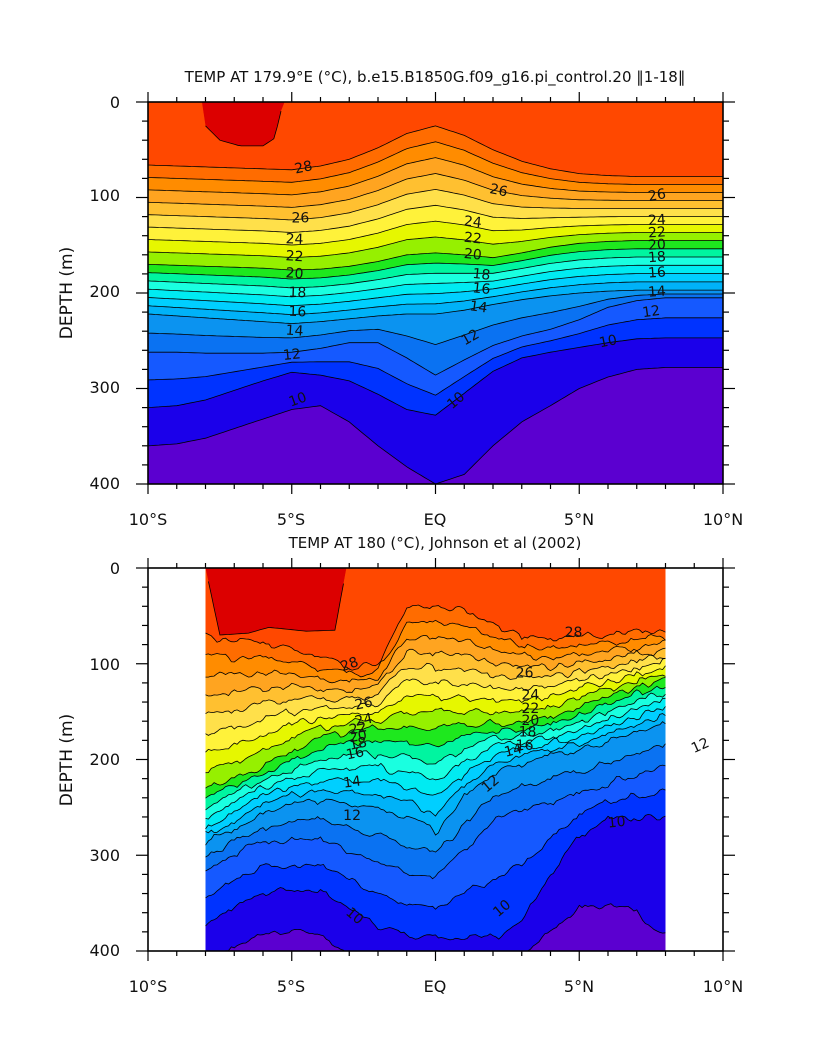 The image size is (818, 1055). What do you see at coordinates (67, 293) in the screenshot?
I see `y-axis-label: DEPTH (m)` at bounding box center [67, 293].